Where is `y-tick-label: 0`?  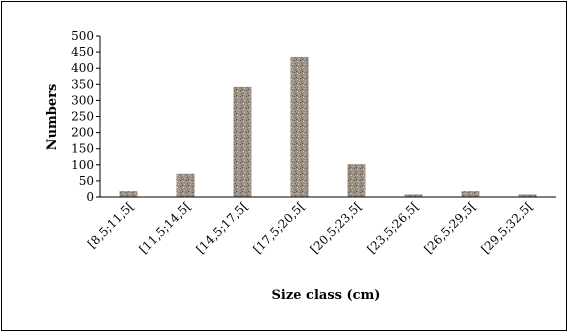 y-tick-label: 0 is located at coordinates (90, 197).